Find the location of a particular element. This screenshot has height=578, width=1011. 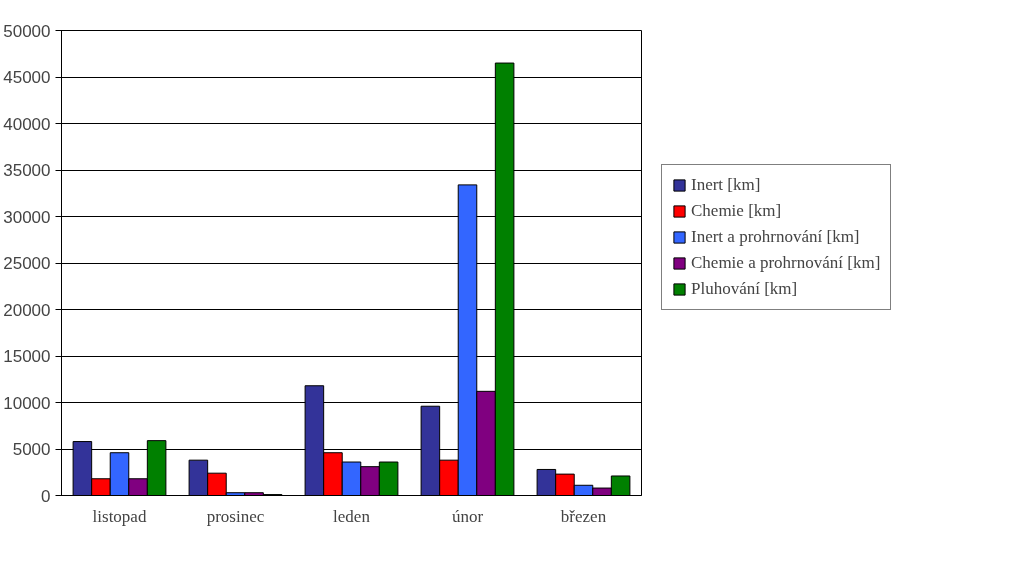

x-tick-label: prosinec is located at coordinates (235, 516).